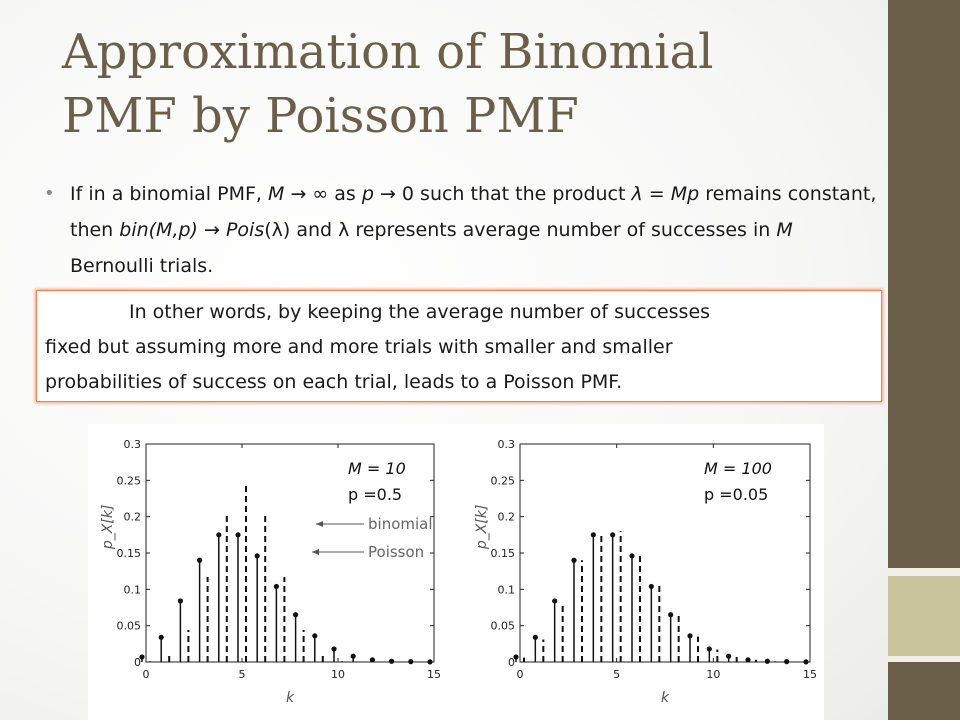 Image resolution: width=960 pixels, height=724 pixels. I want to click on bullet-bin: bin(M,p), so click(158, 230).